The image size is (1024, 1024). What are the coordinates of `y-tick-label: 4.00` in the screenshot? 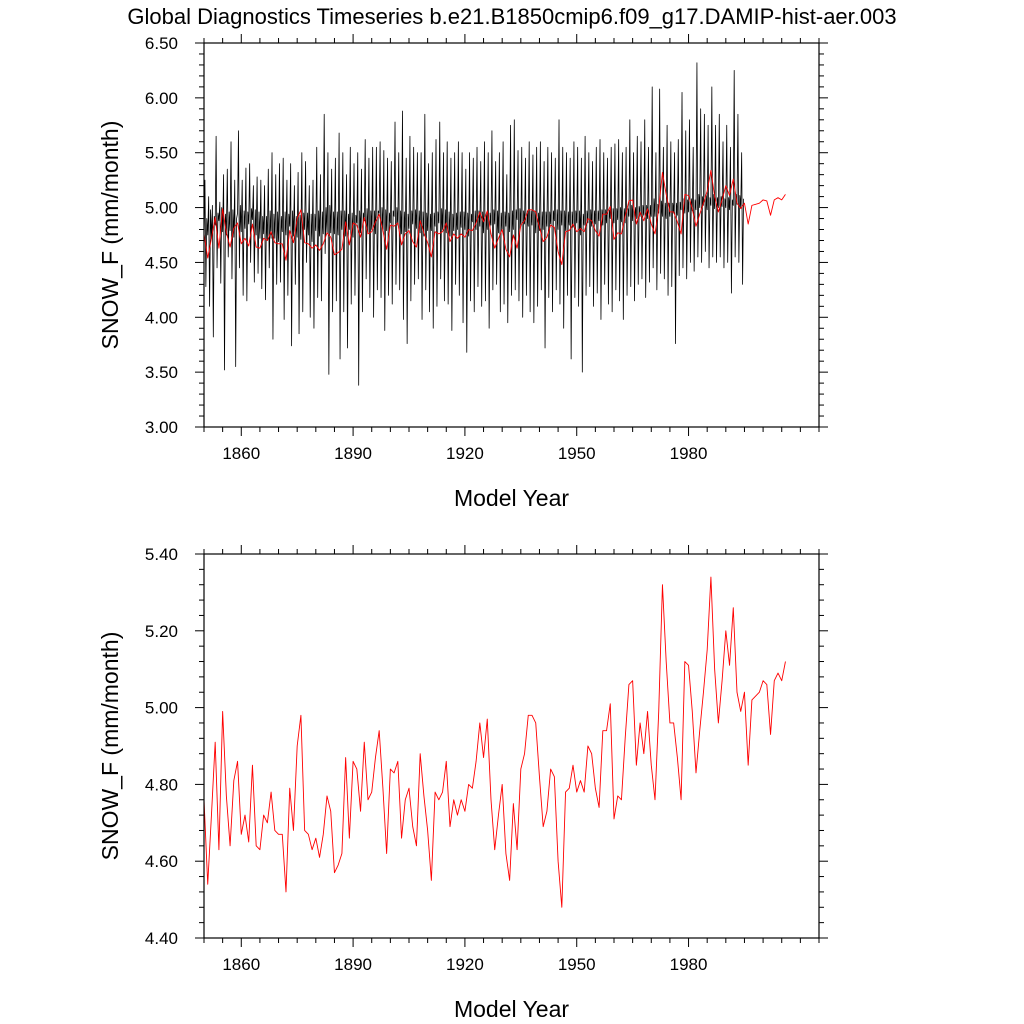 It's located at (161, 317).